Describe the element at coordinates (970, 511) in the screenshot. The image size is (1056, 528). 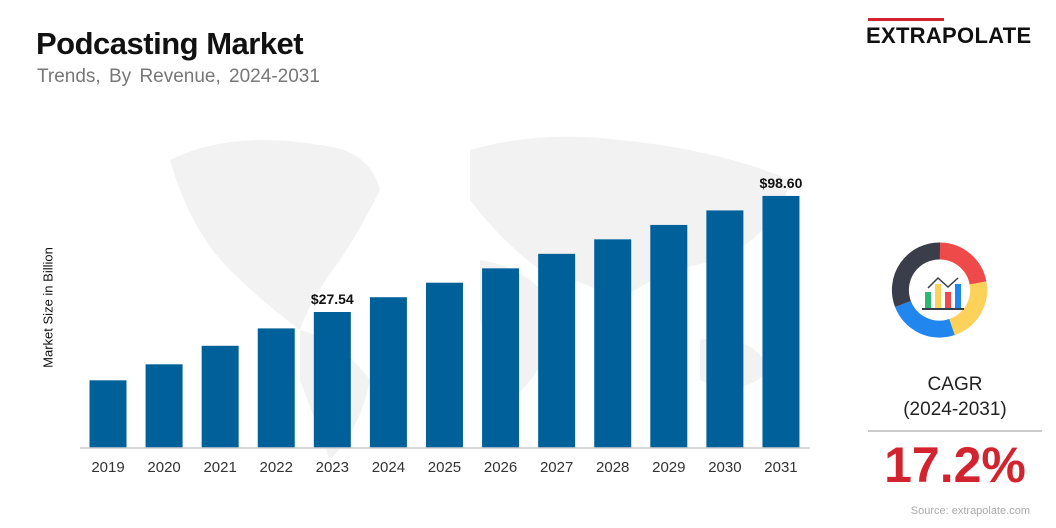
I see `source-note: Source: extrapolate.com` at that location.